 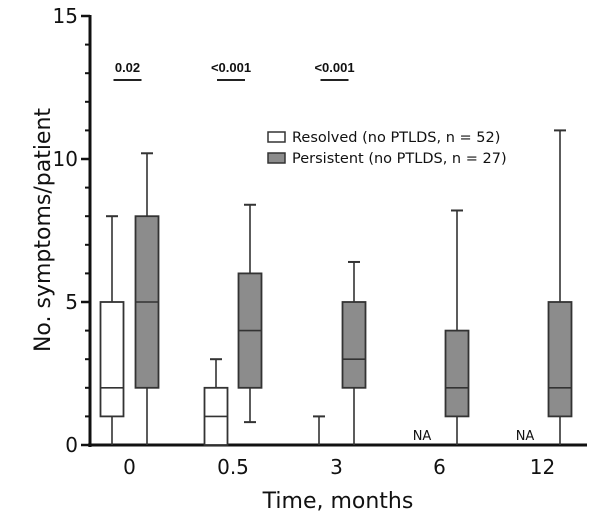 I want to click on x-tick-label: 6, so click(x=439, y=467).